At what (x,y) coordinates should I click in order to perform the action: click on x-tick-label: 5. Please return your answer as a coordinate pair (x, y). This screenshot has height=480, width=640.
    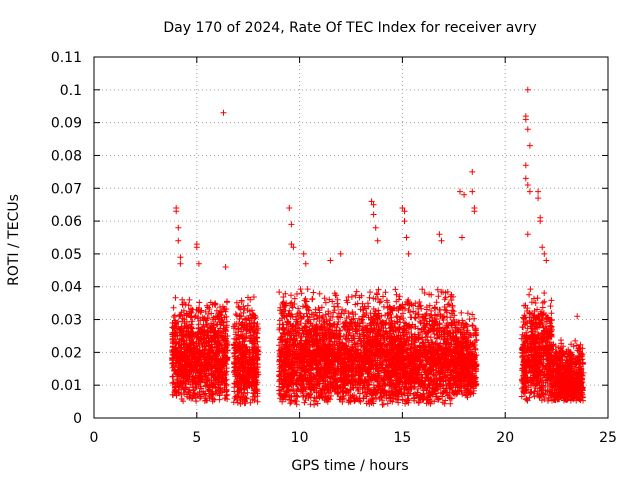
    Looking at the image, I should click on (196, 438).